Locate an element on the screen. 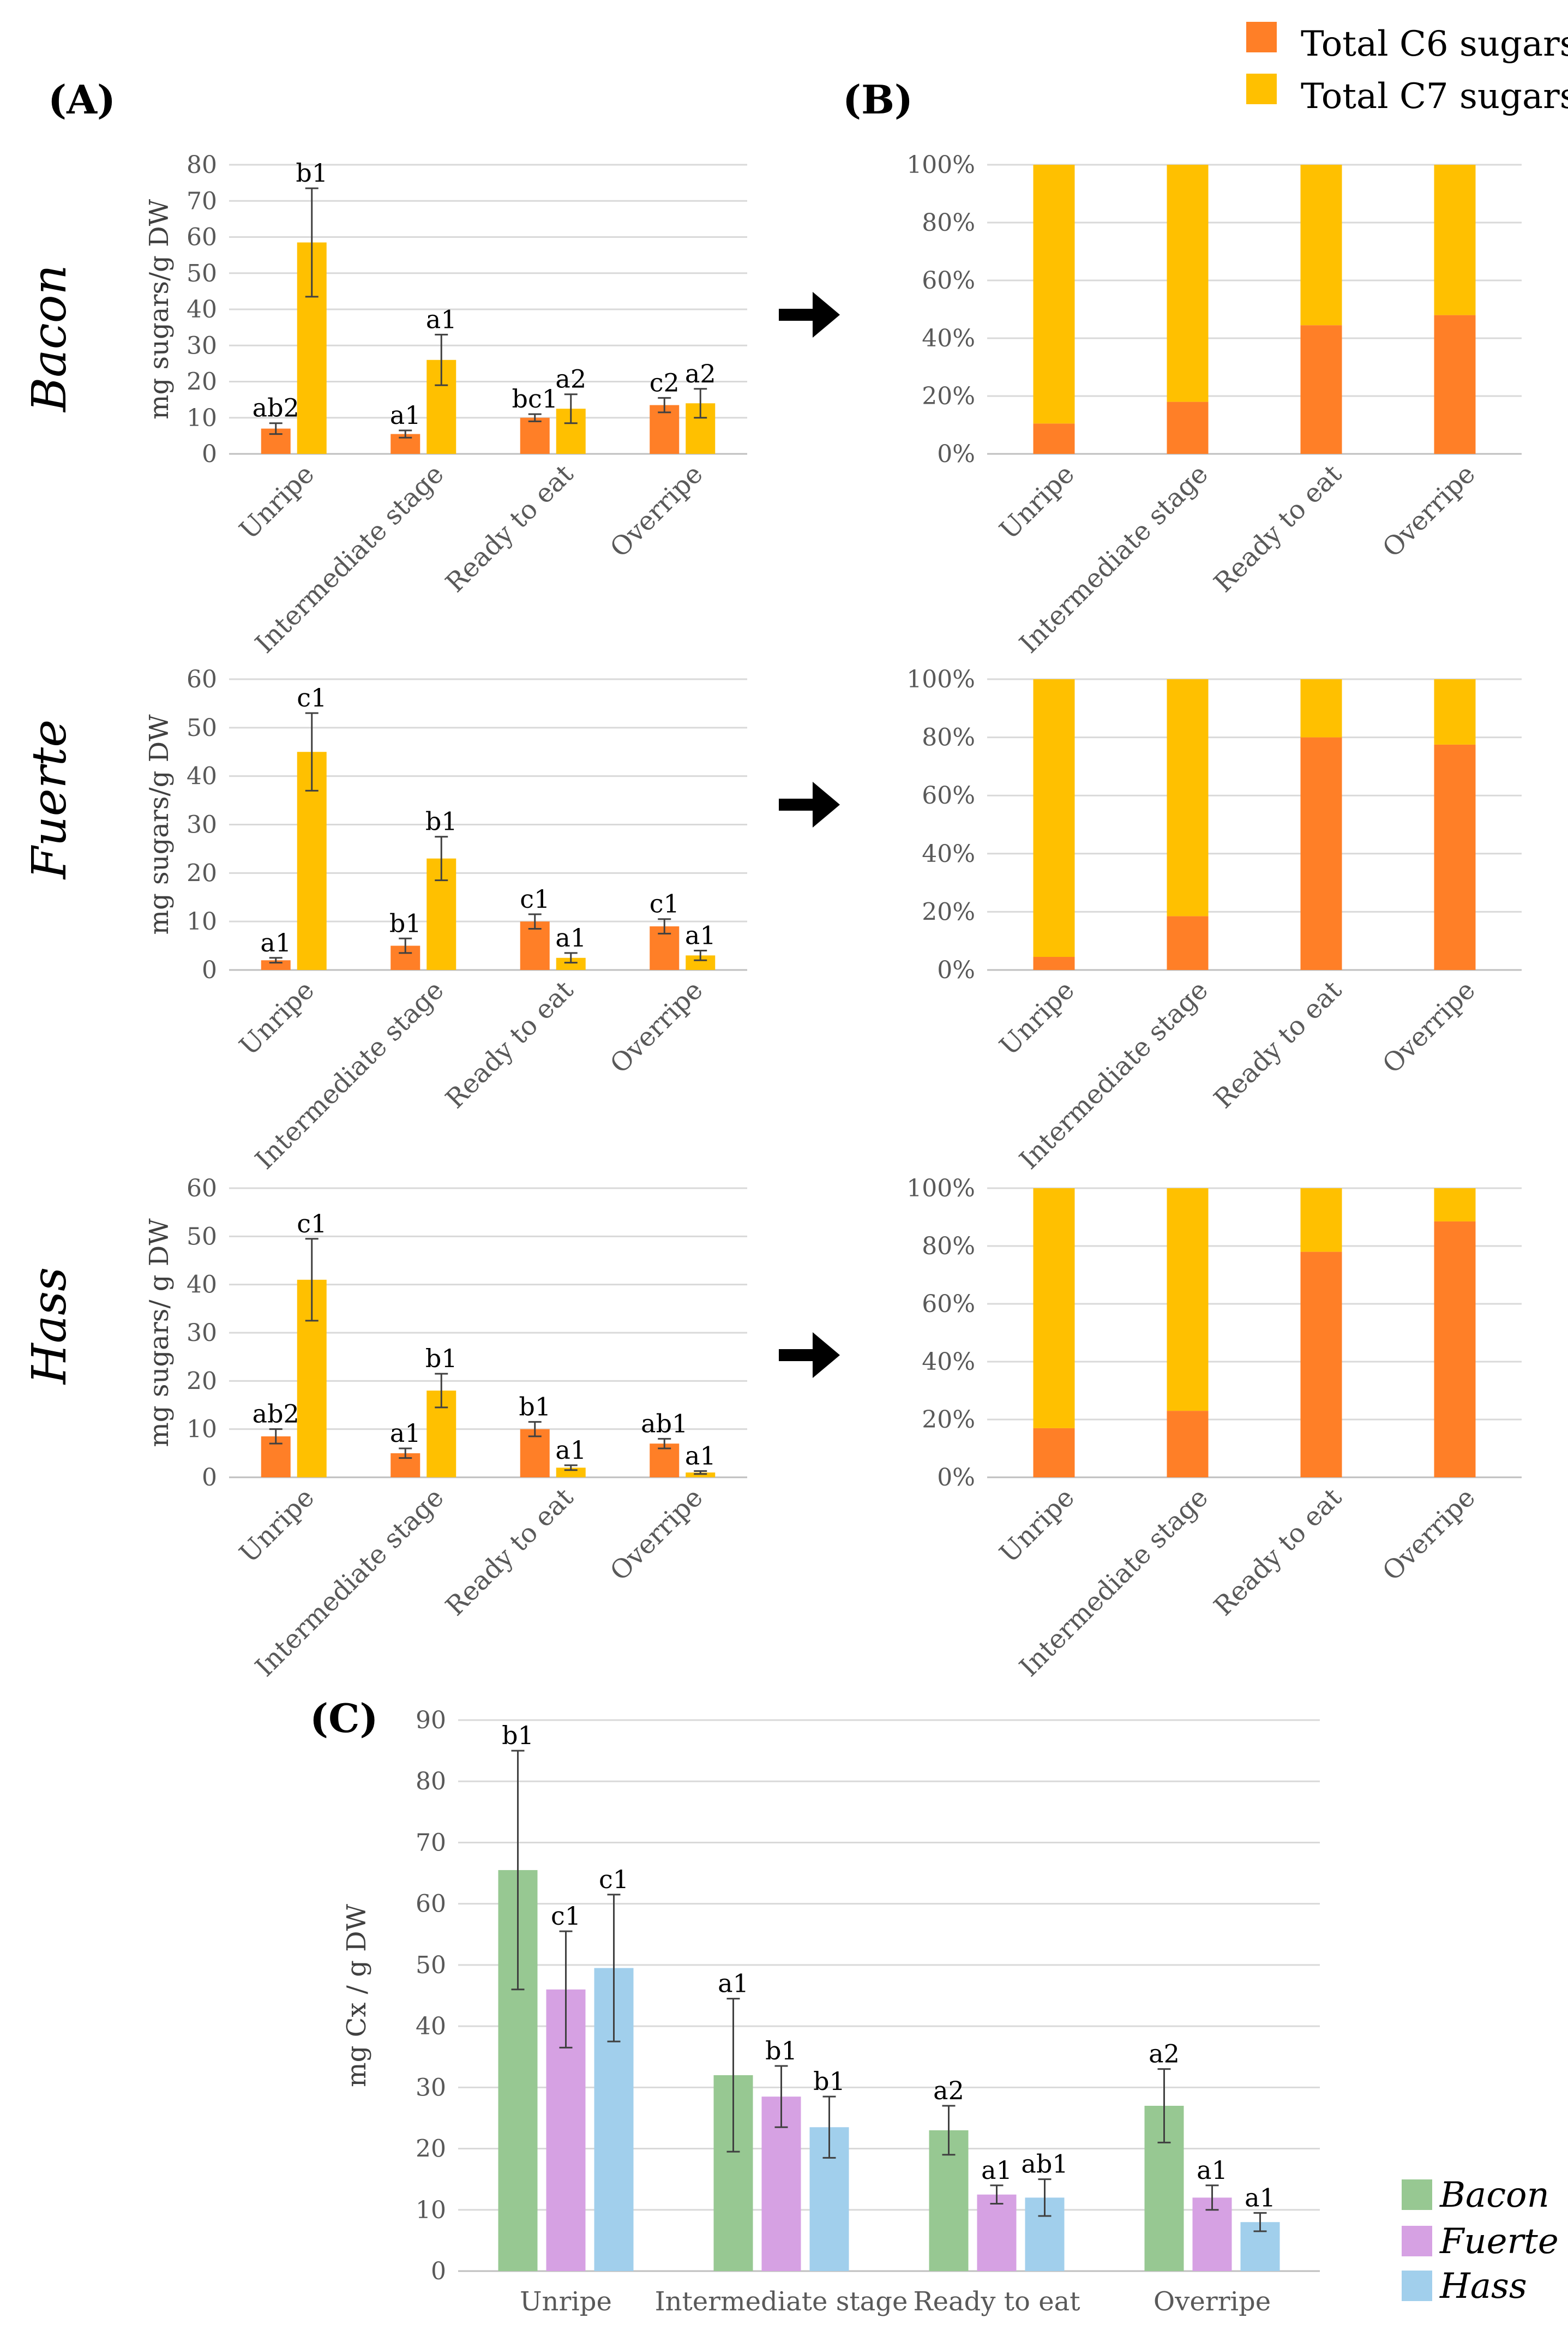 The width and height of the screenshot is (1568, 2336). cultivar-label-bacon: Bacon is located at coordinates (50, 339).